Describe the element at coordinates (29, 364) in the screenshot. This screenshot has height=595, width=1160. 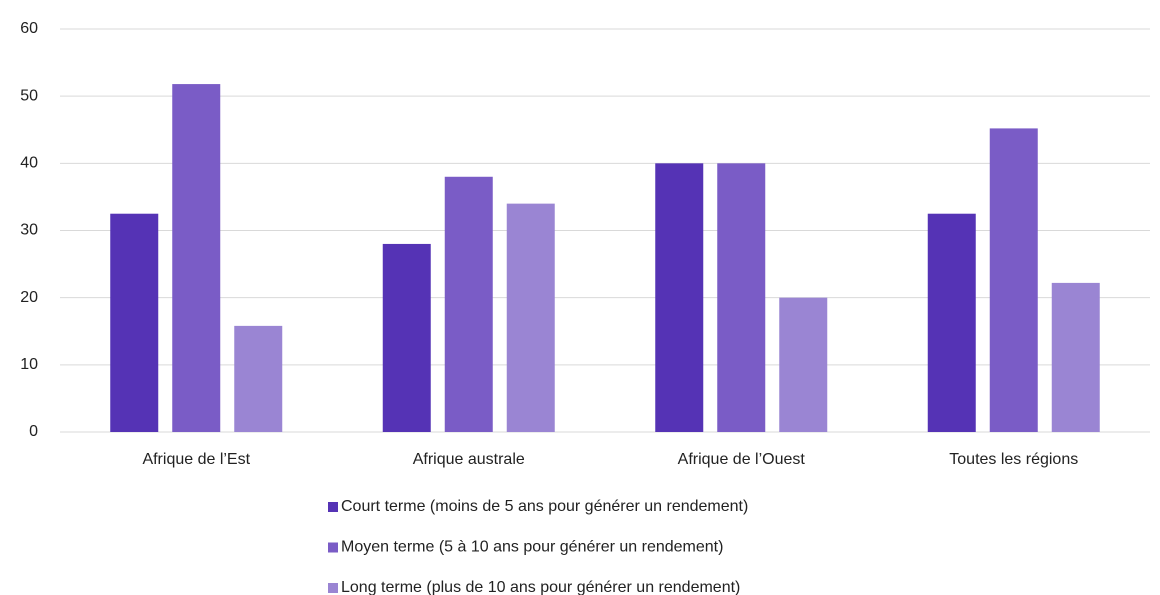
I see `y-tick-label: 10` at that location.